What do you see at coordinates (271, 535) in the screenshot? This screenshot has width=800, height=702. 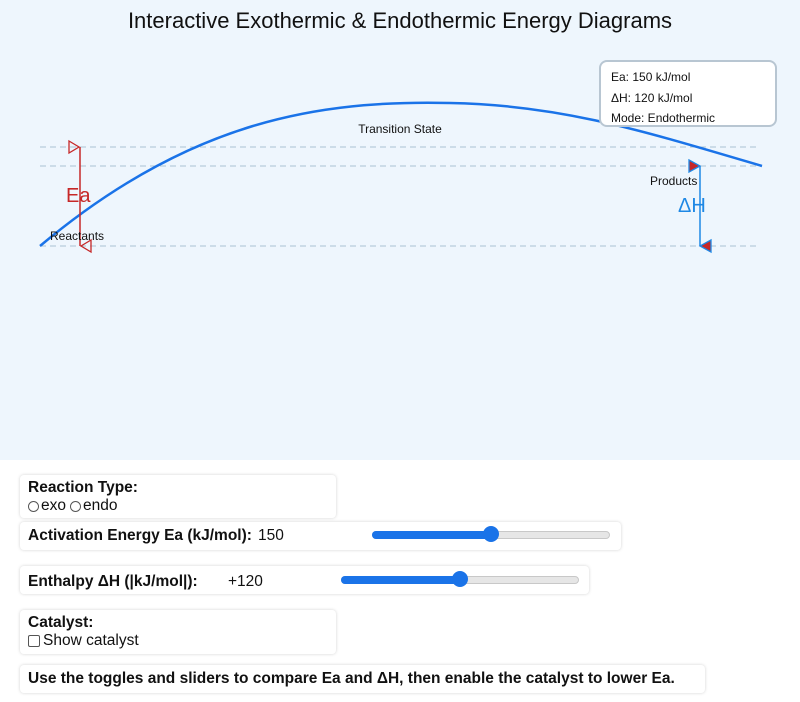 I see `activation-energy-value: 150` at bounding box center [271, 535].